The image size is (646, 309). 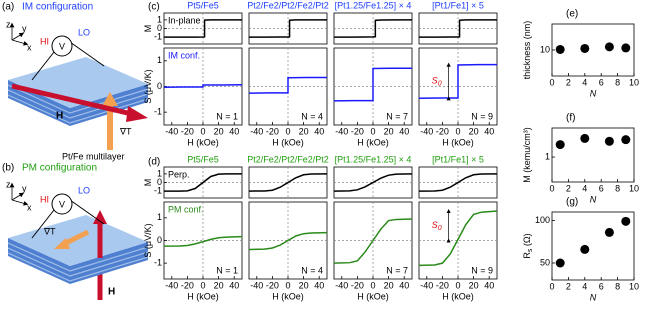 I want to click on y-axis-label: M, so click(x=148, y=183).